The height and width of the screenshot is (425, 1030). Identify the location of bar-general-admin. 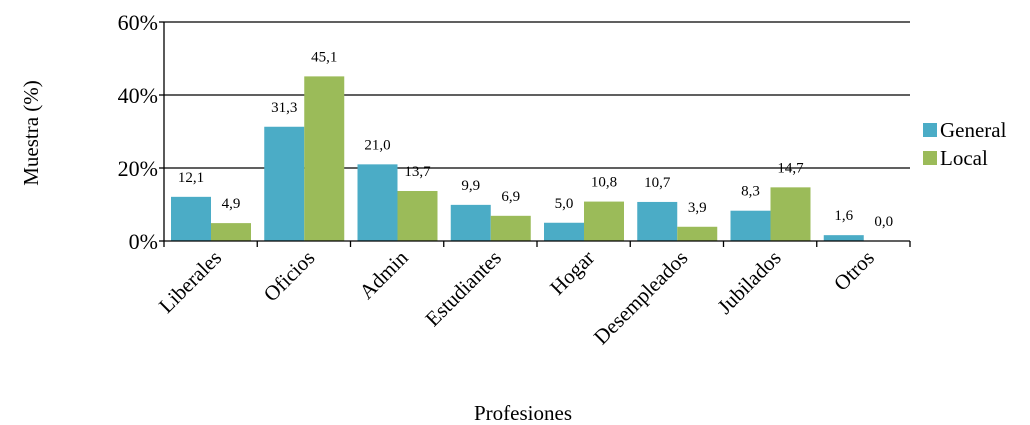
(377, 202).